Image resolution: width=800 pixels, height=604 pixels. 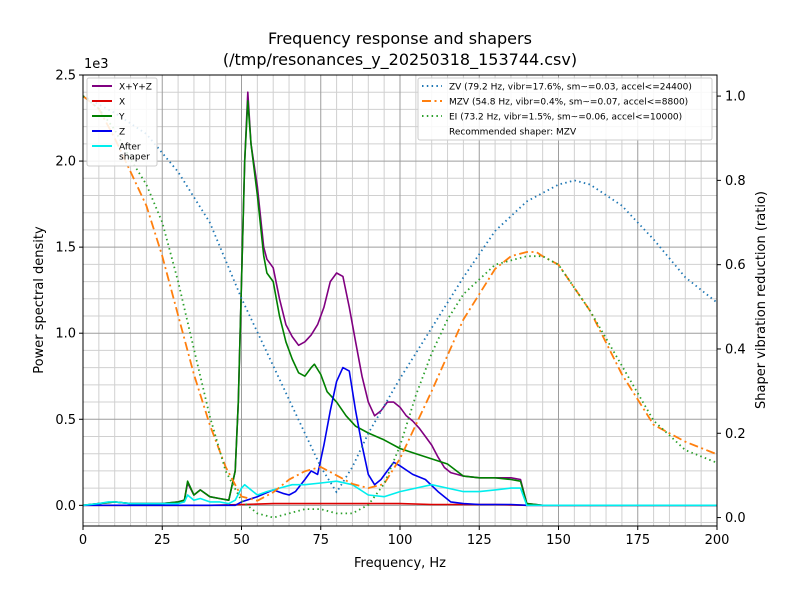 What do you see at coordinates (735, 181) in the screenshot?
I see `y2-tick-label: 0.8` at bounding box center [735, 181].